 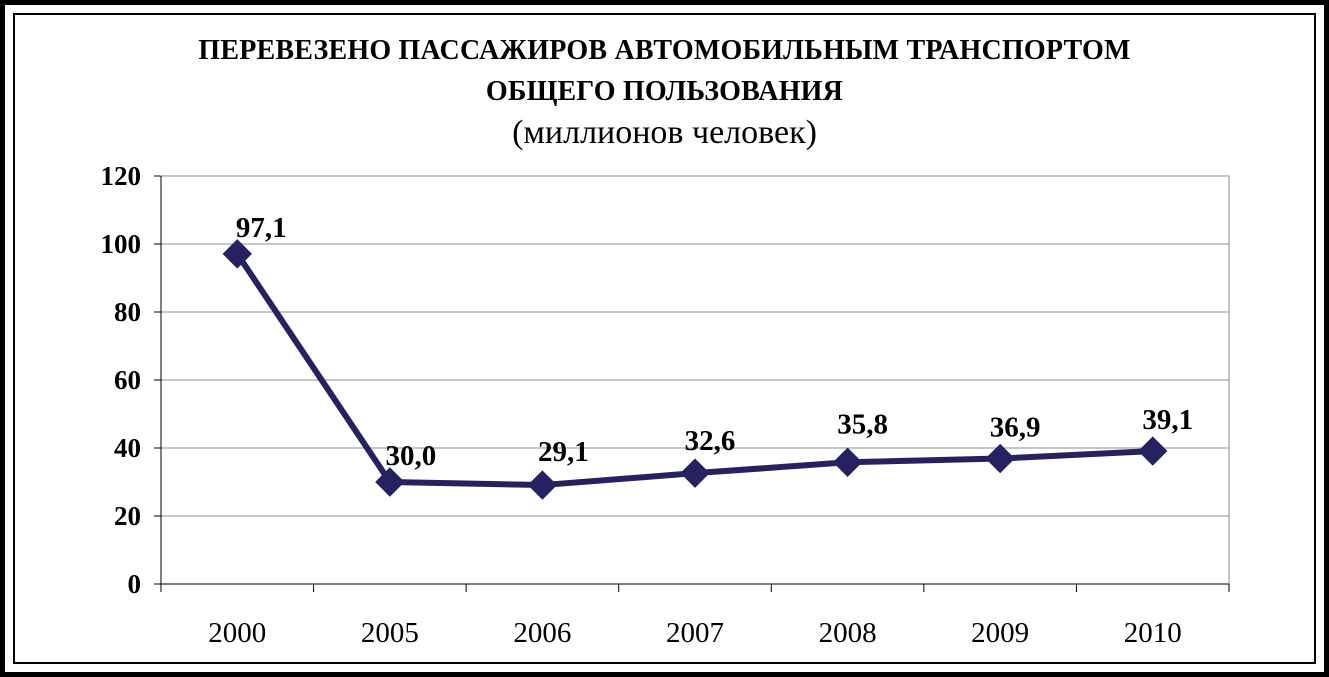 I want to click on y-tick-label: 0, so click(x=135, y=584).